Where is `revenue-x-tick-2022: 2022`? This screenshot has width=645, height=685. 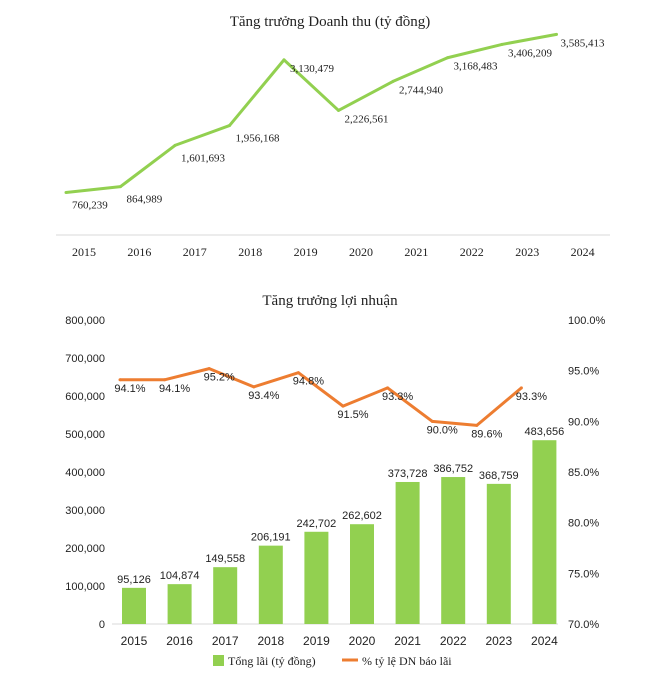 revenue-x-tick-2022: 2022 is located at coordinates (472, 252).